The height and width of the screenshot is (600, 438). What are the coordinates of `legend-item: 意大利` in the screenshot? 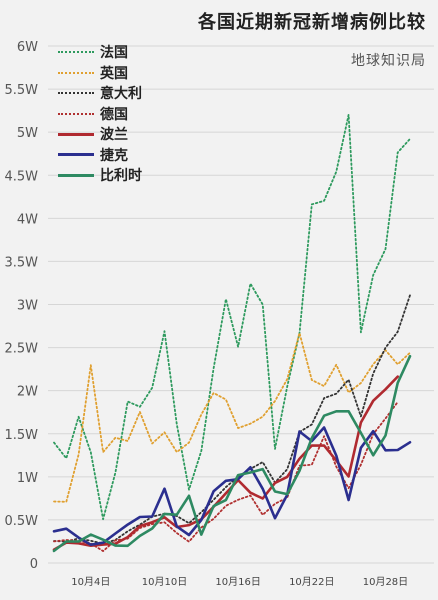 It's located at (100, 93).